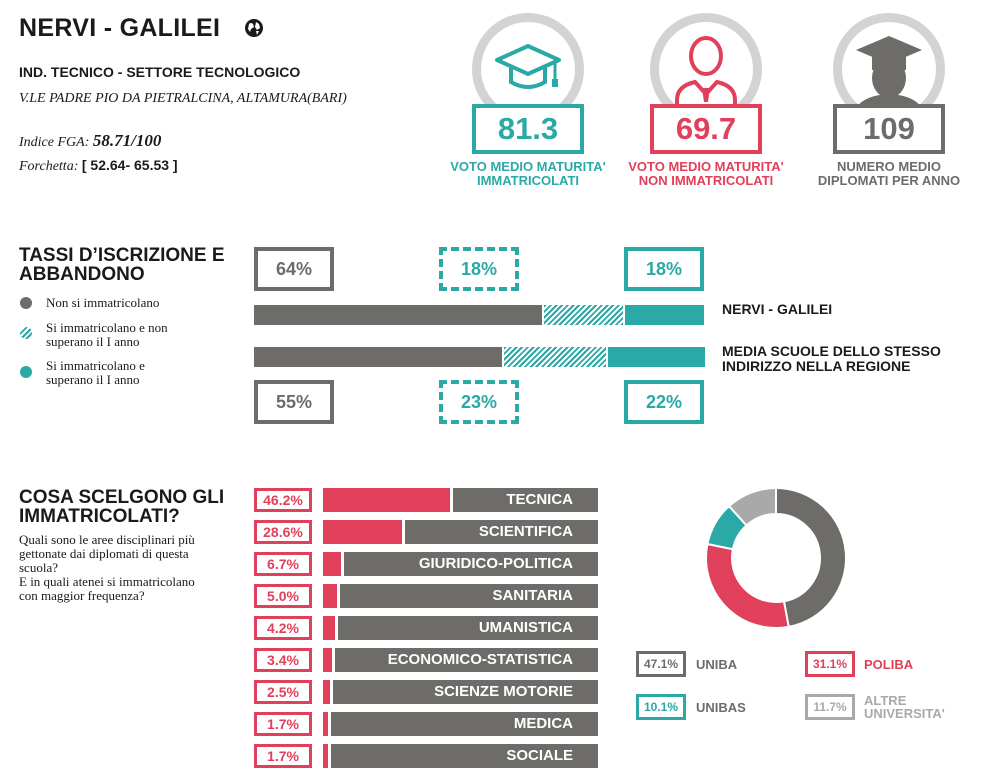  Describe the element at coordinates (479, 269) in the screenshot. I see `school-pct-dropout: 18%` at that location.